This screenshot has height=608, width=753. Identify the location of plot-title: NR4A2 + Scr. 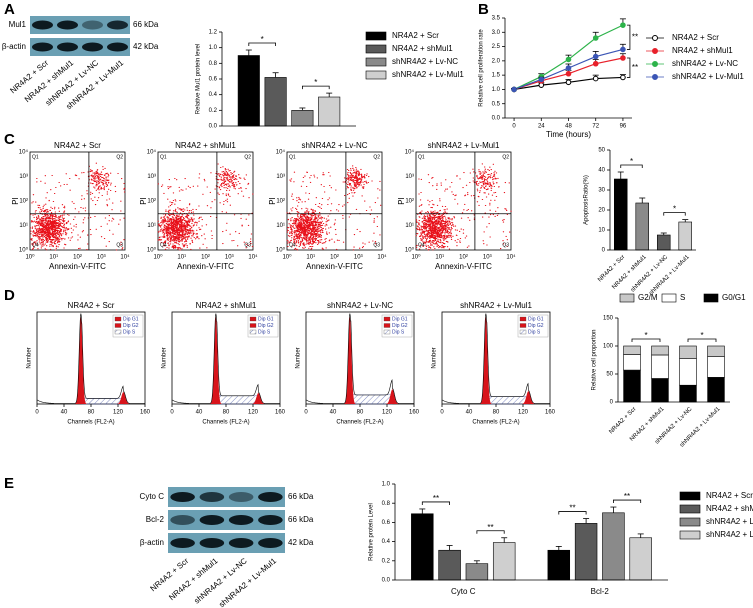
(91, 305).